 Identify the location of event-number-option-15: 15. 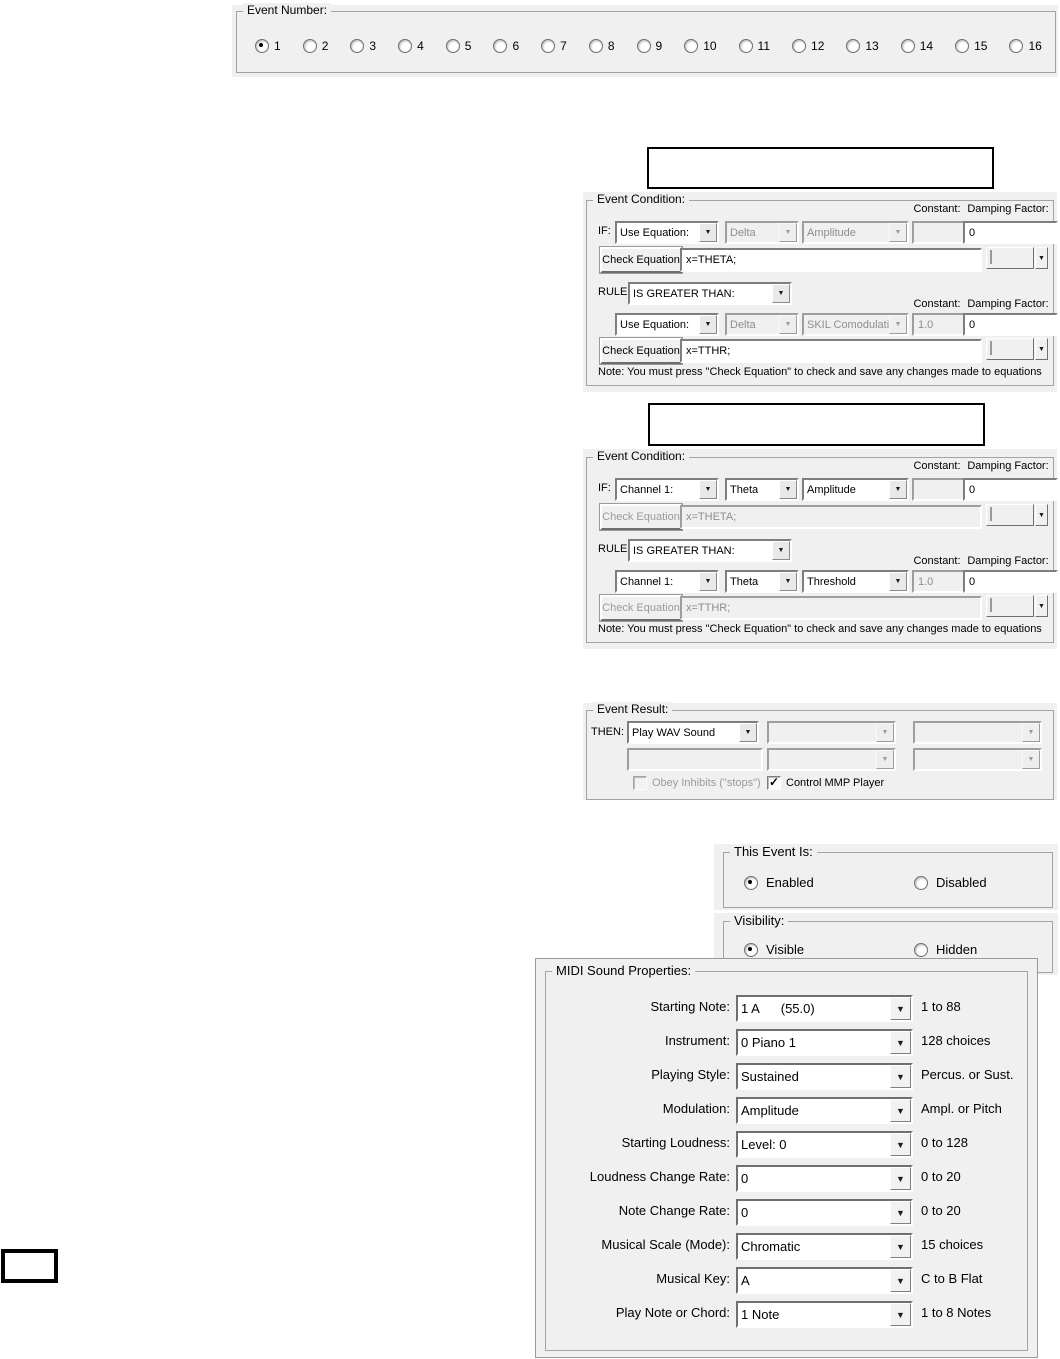
(971, 46).